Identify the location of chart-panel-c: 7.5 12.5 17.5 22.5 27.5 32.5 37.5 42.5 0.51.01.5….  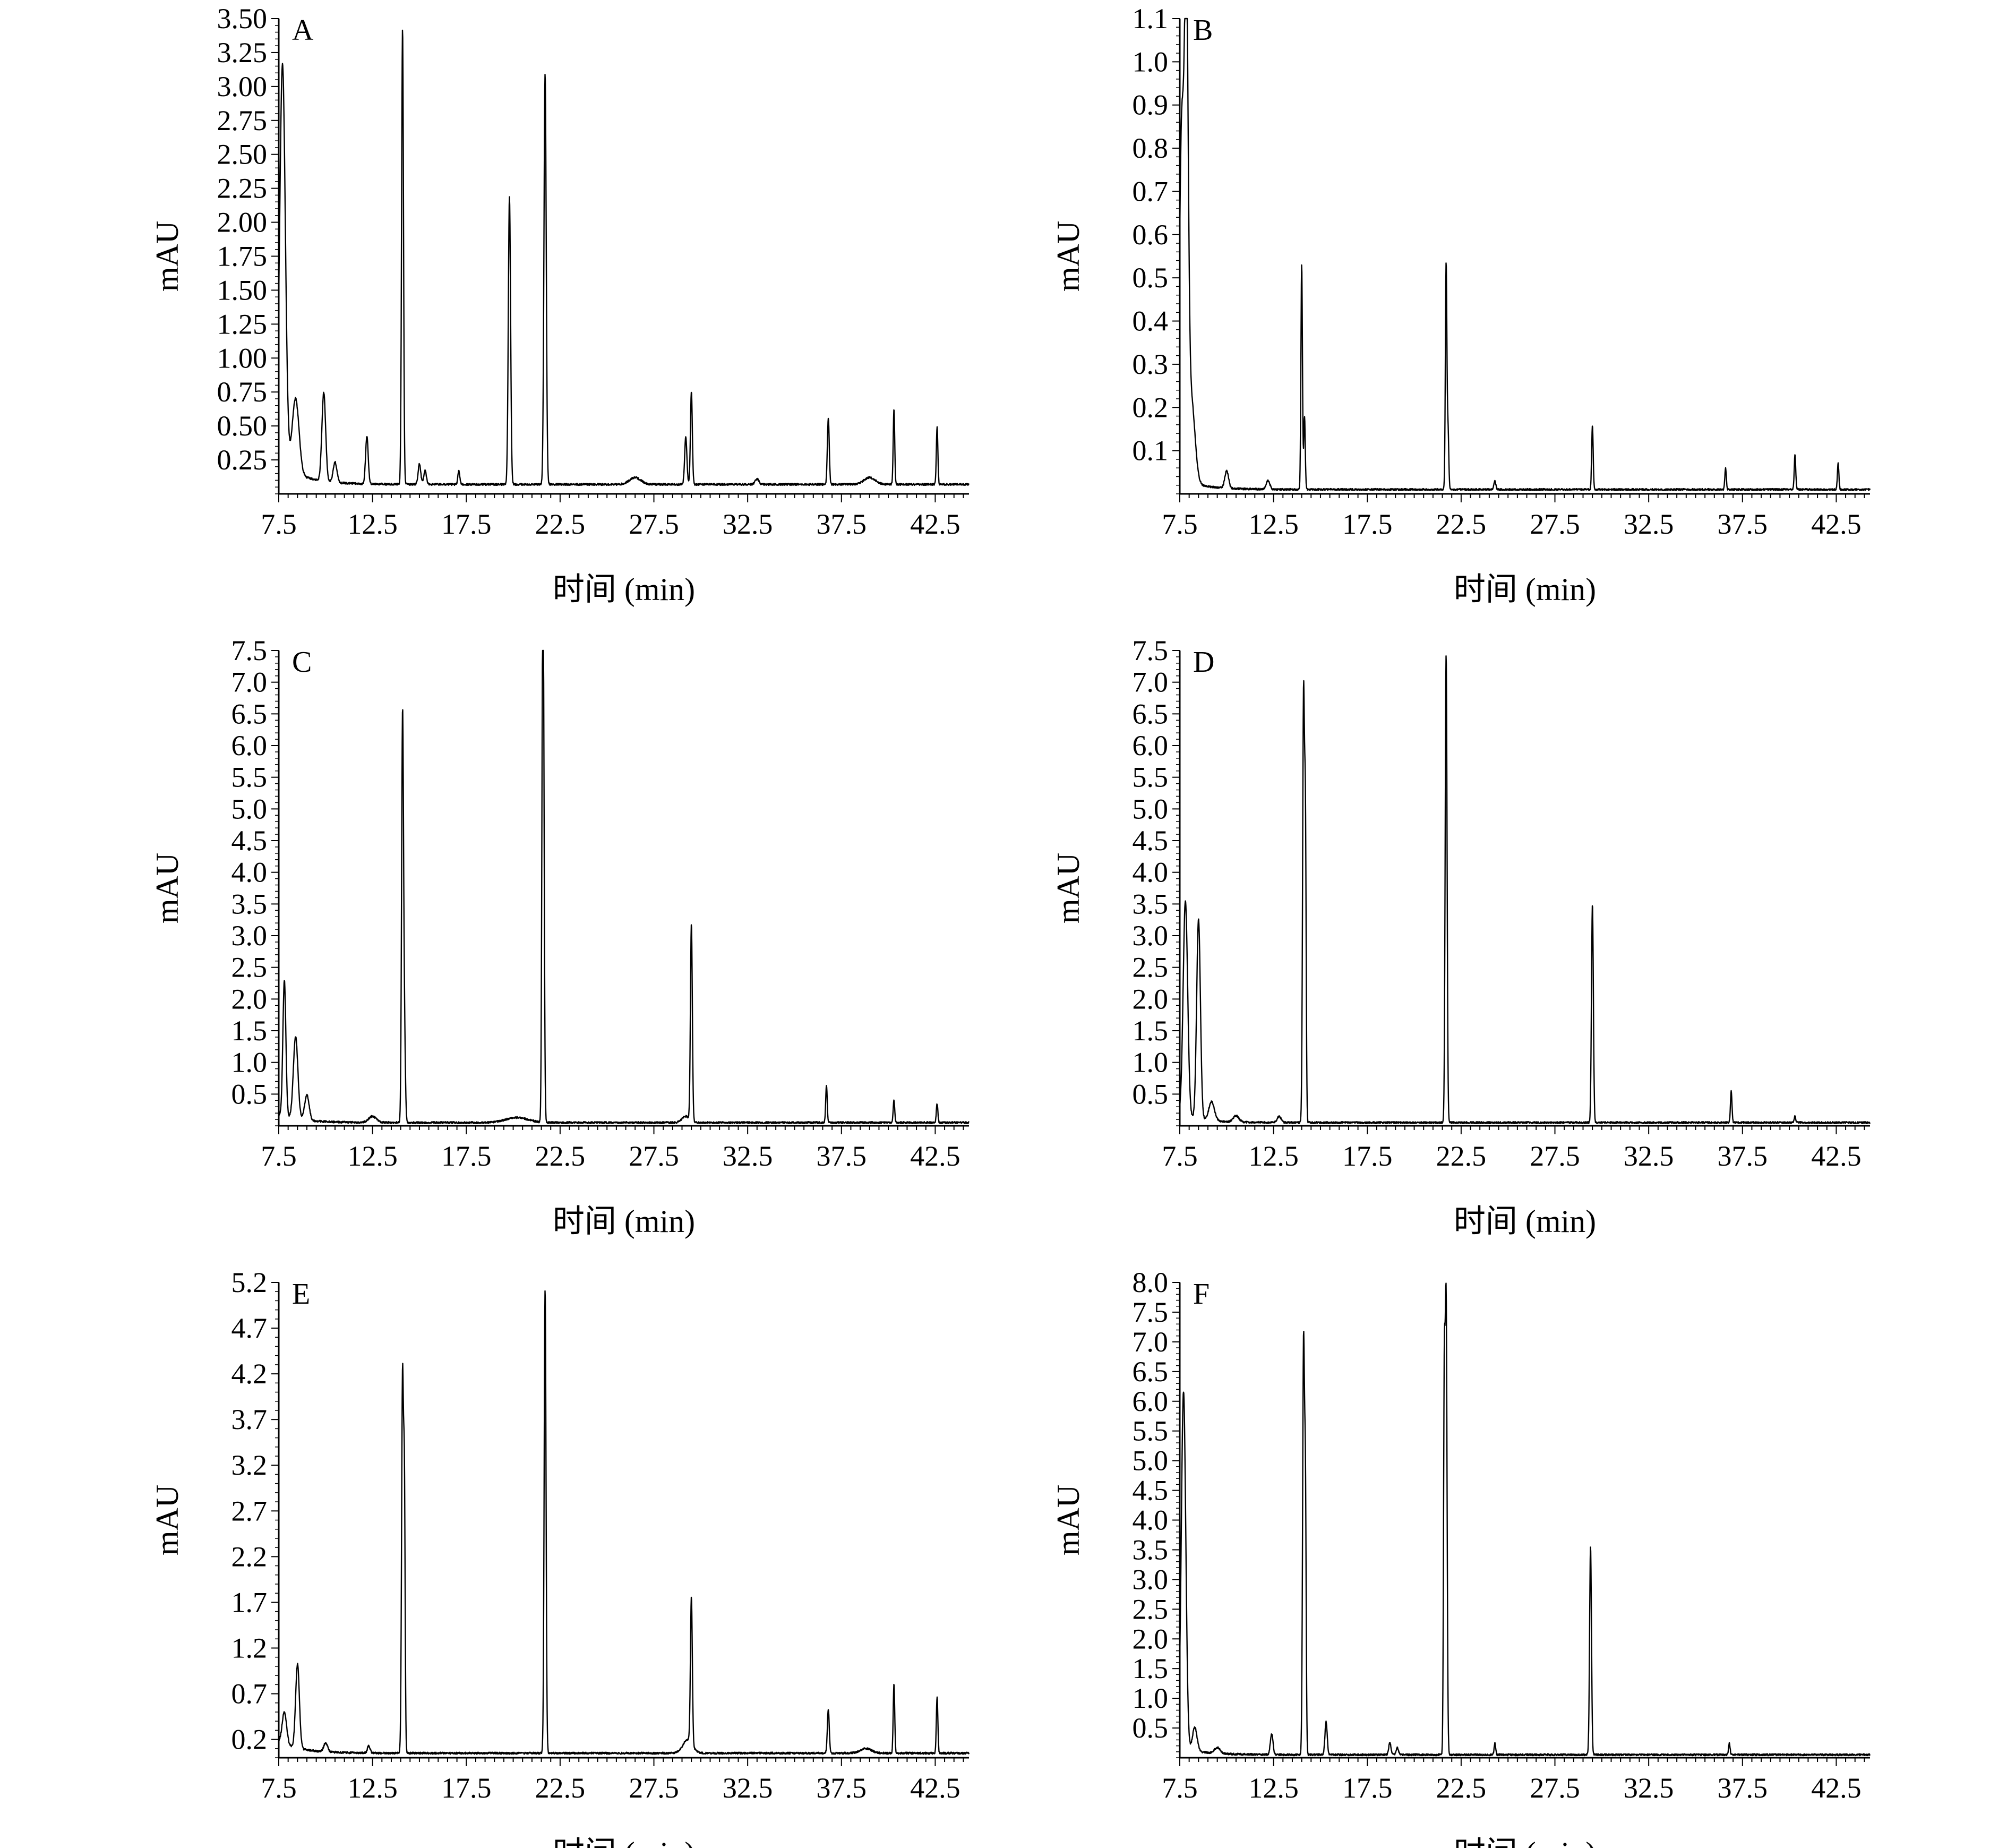
(560, 937).